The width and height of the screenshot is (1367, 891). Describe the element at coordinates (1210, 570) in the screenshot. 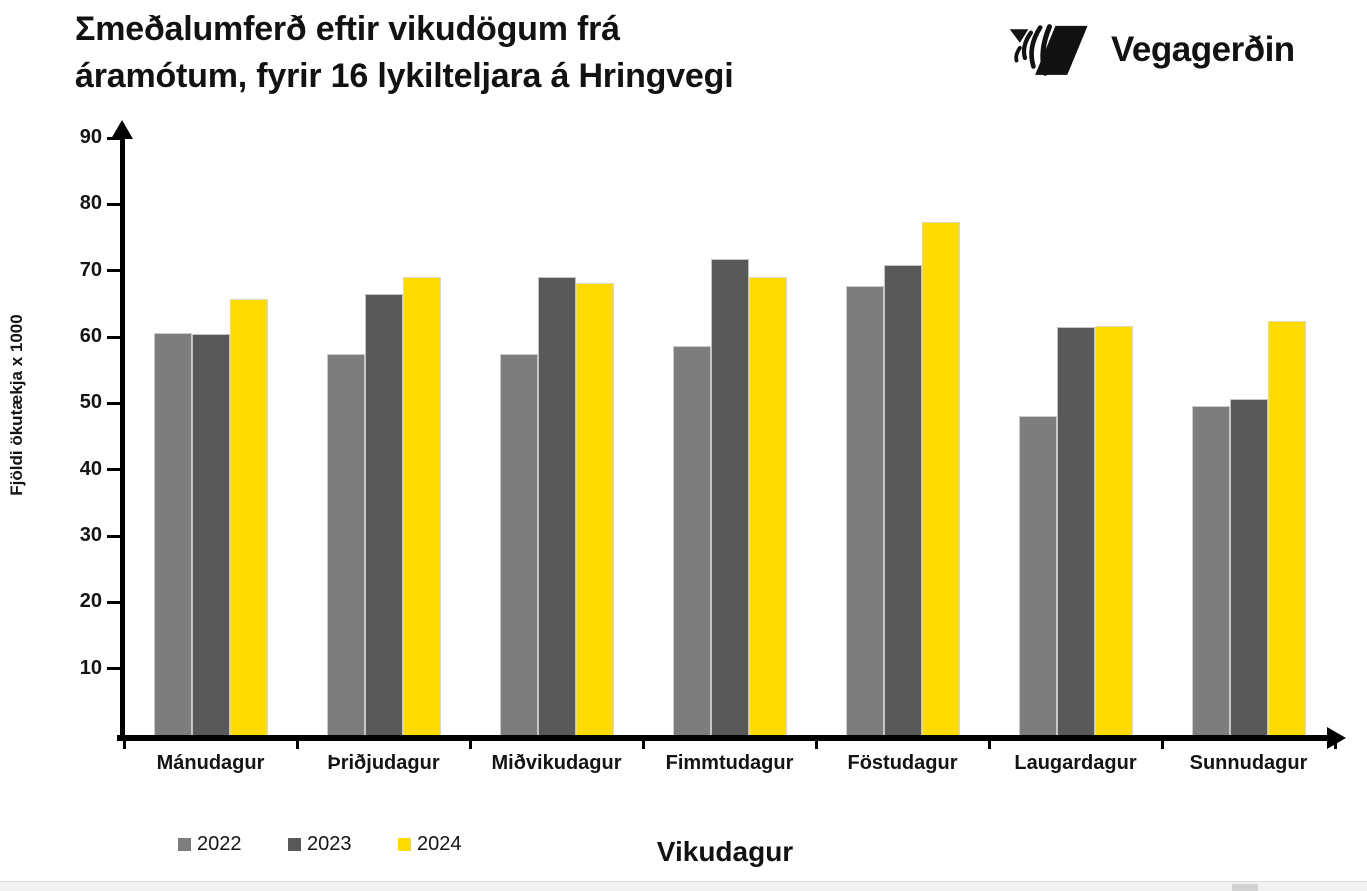

I see `bar-2022-Sunnudagur` at that location.